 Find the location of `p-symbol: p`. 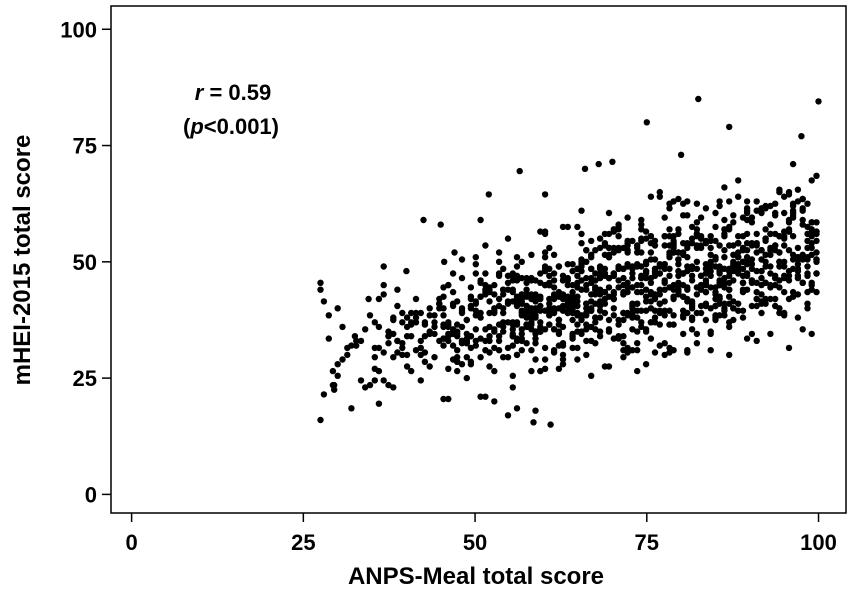

p-symbol: p is located at coordinates (196, 126).